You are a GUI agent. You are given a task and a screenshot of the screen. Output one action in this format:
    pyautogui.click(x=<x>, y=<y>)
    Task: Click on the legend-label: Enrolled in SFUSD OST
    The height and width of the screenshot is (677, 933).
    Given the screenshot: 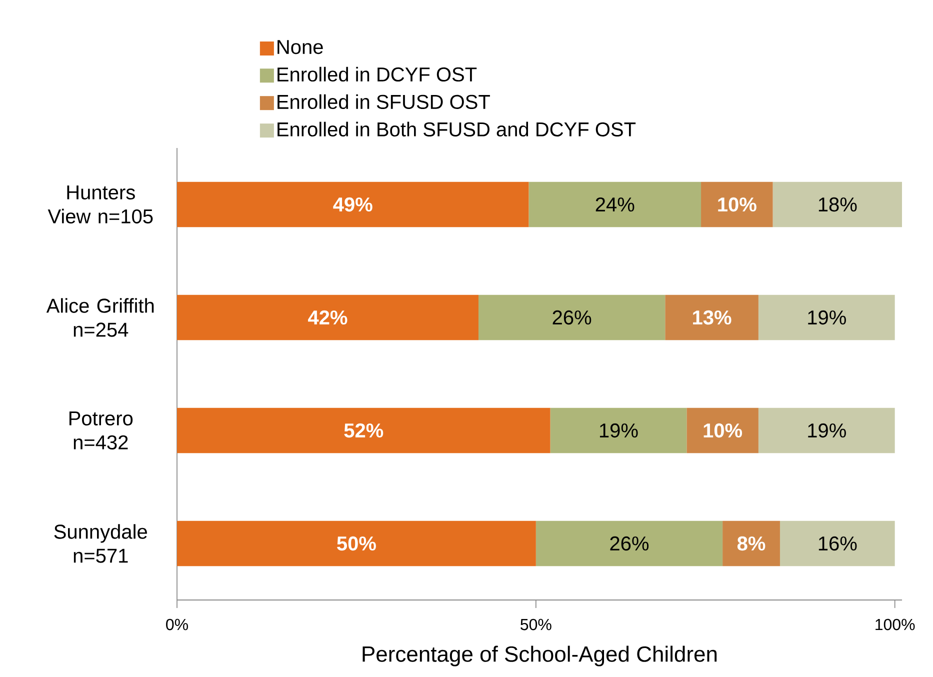 What is the action you would take?
    pyautogui.click(x=384, y=102)
    